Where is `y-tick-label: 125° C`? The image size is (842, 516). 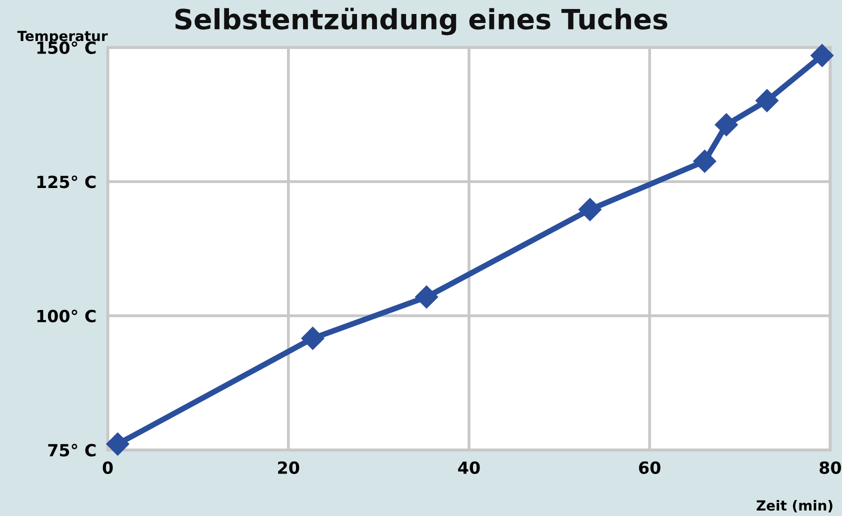
y-tick-label: 125° C is located at coordinates (66, 181).